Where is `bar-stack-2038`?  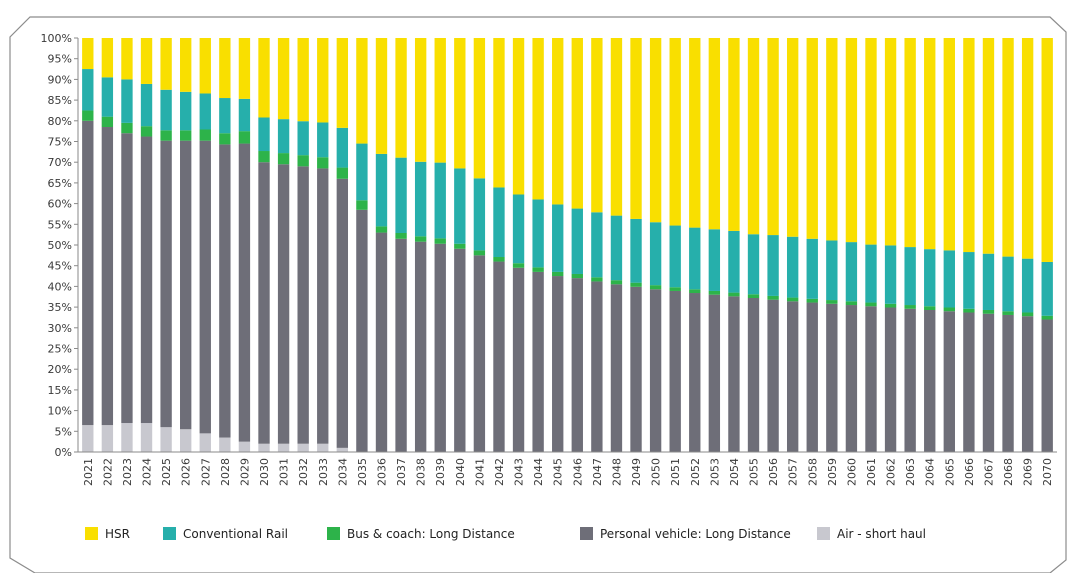
bar-stack-2038 is located at coordinates (420, 245).